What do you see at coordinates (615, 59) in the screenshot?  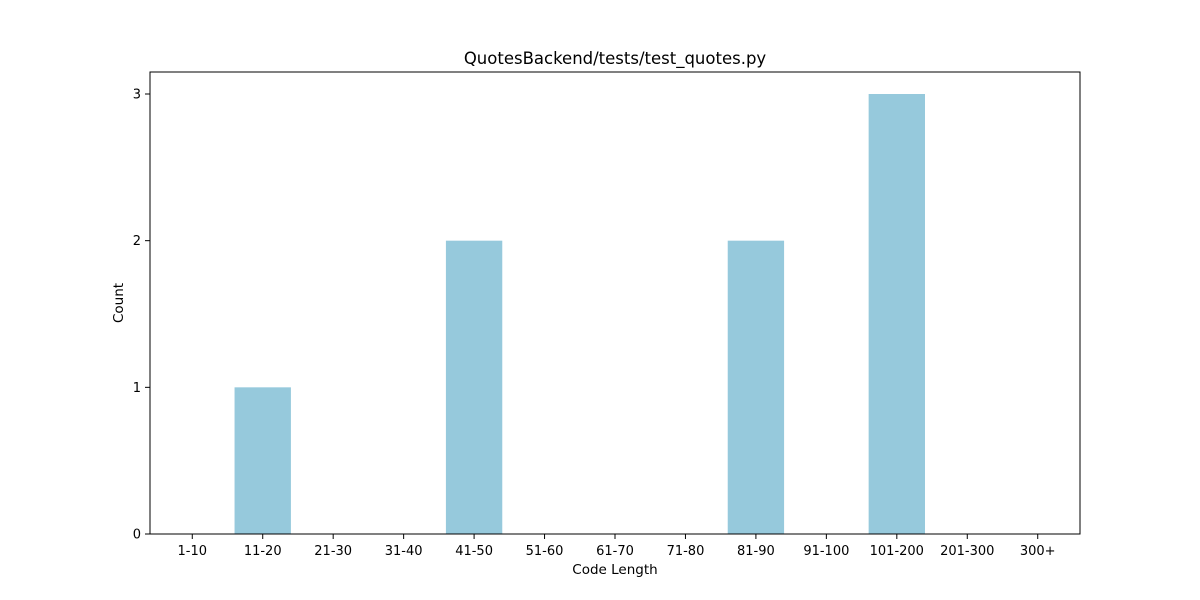 I see `chart-title: QuotesBackend/tests/test_quotes.py` at bounding box center [615, 59].